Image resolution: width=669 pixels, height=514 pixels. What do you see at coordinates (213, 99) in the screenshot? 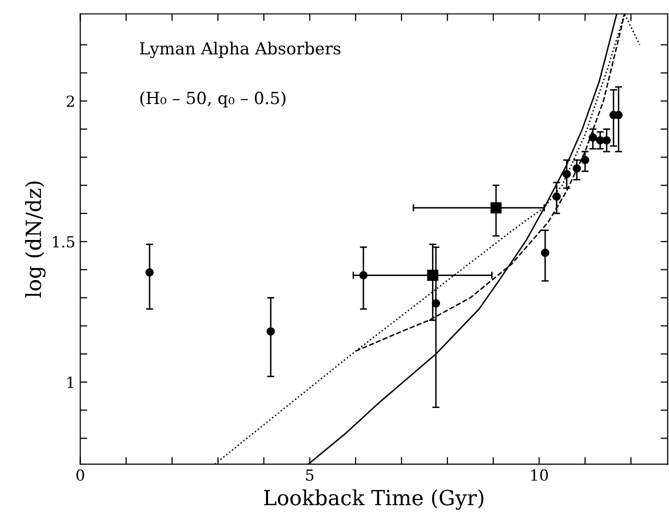
I see `annotation: (H₀ – 50, q₀ – 0.5)` at bounding box center [213, 99].